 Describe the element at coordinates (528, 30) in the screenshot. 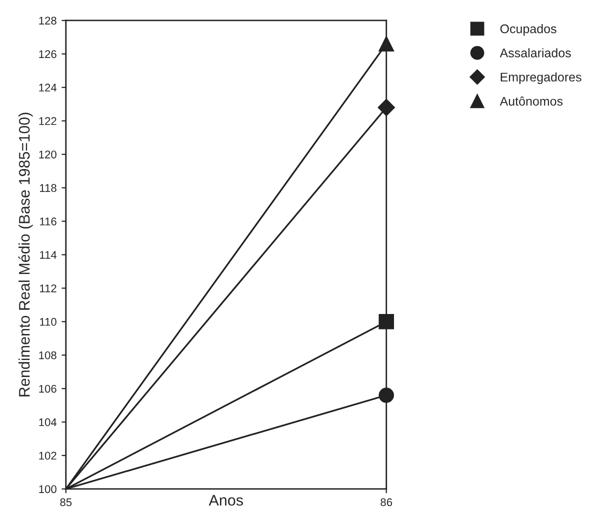

I see `legend-label: Ocupados` at that location.